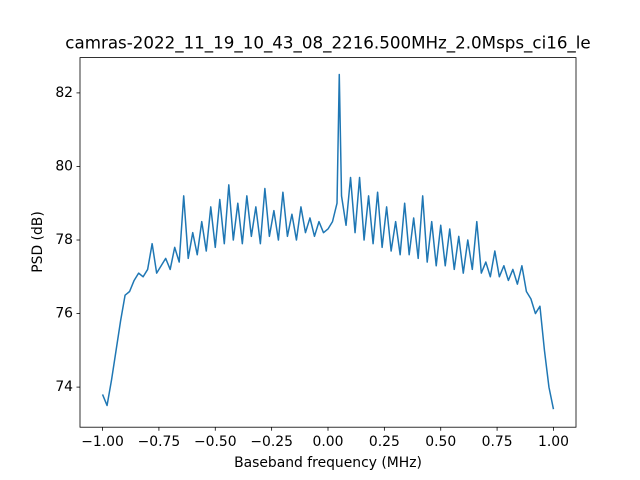  I want to click on x-tick-label: 0.00, so click(328, 442).